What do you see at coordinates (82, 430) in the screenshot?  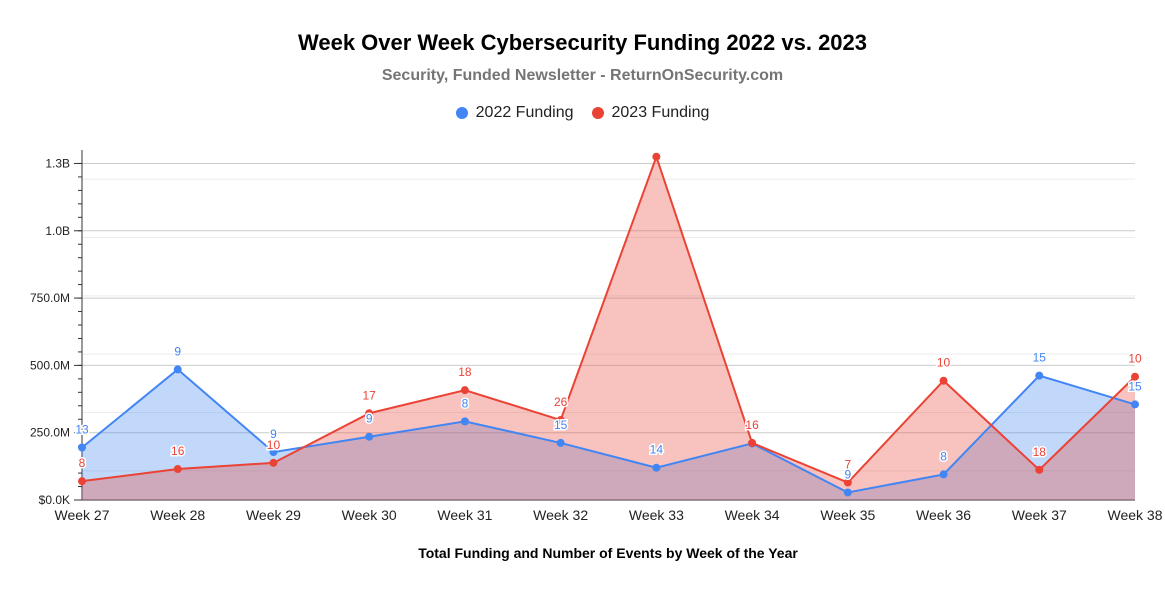 I see `data-label-2022: 13` at bounding box center [82, 430].